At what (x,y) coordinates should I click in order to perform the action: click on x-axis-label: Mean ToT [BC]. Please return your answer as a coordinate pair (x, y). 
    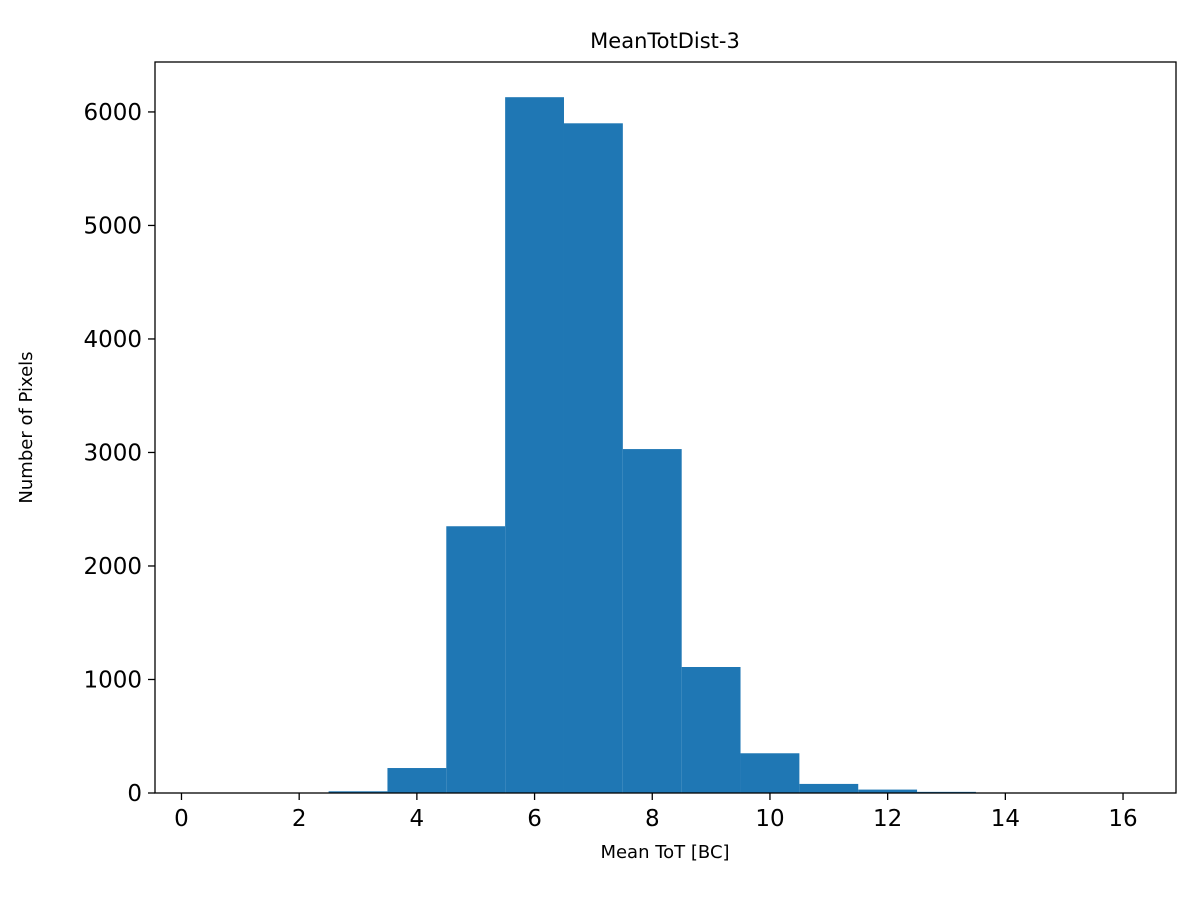
    Looking at the image, I should click on (664, 852).